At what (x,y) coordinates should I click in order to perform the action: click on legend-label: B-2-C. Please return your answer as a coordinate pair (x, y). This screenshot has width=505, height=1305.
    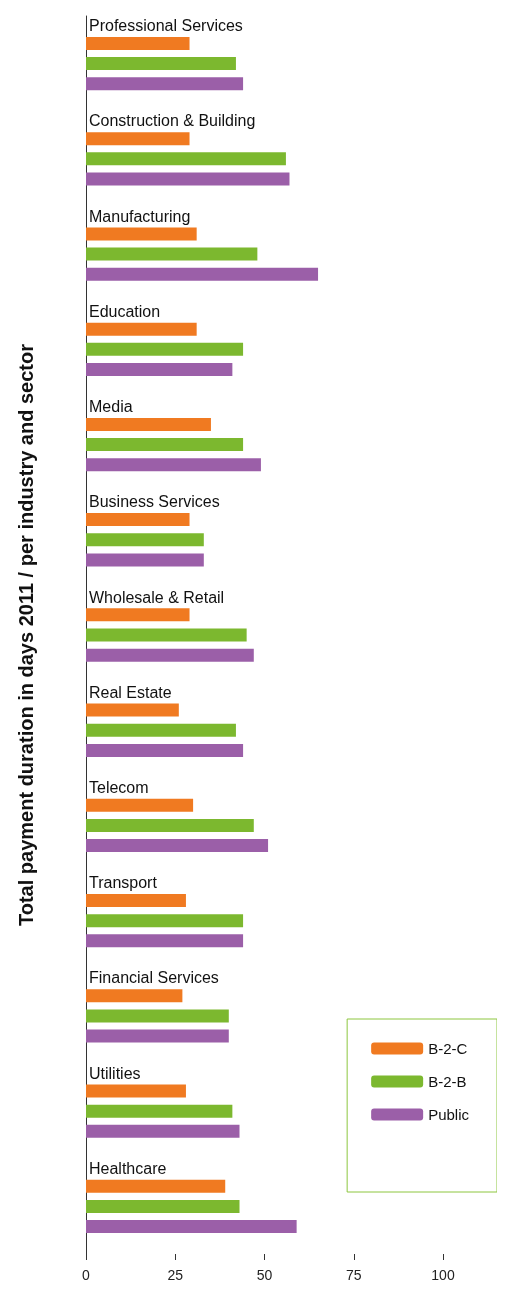
    Looking at the image, I should click on (448, 1048).